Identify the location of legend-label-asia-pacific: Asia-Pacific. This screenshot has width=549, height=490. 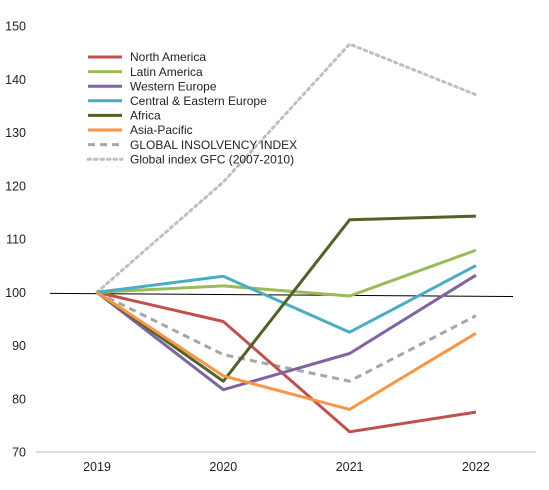
(161, 130).